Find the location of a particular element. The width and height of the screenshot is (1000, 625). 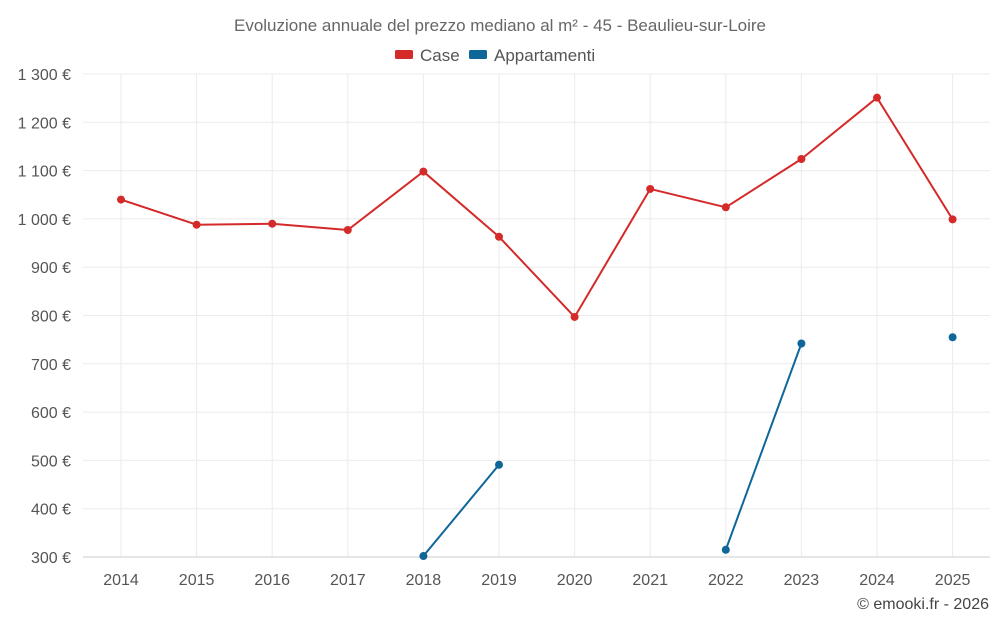

legend: Case Appartamenti is located at coordinates (495, 55).